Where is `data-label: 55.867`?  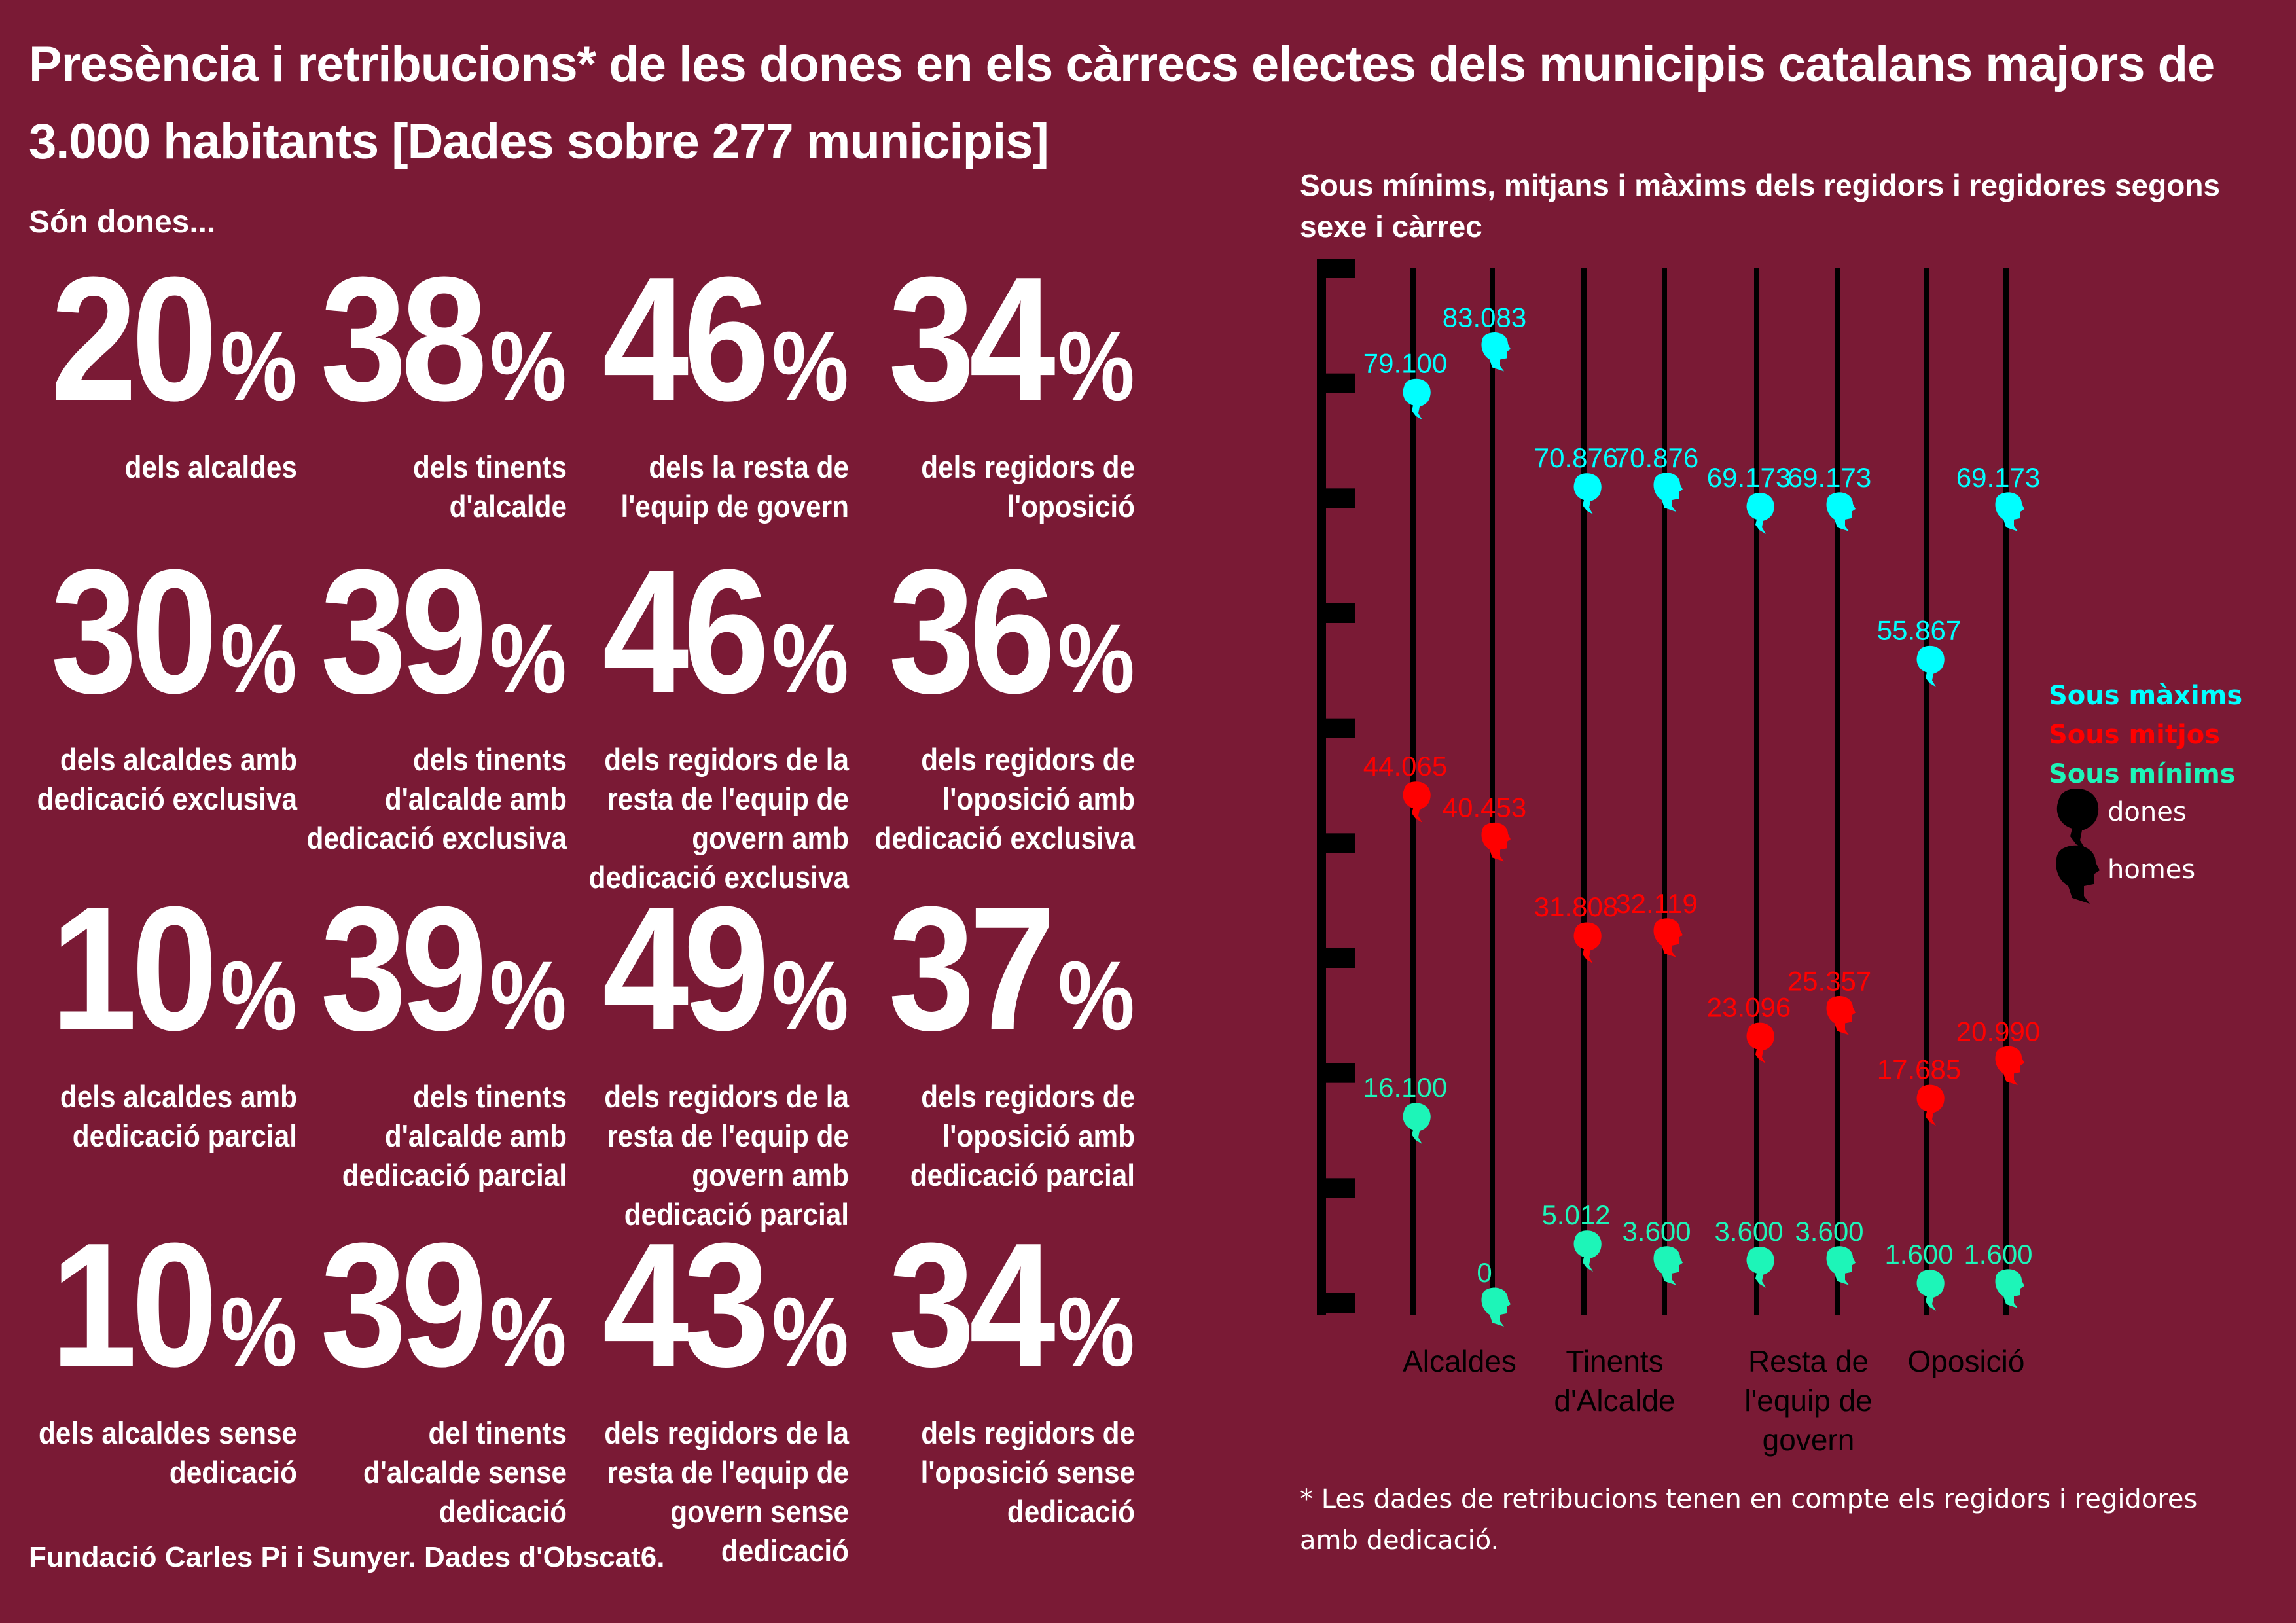
data-label: 55.867 is located at coordinates (1919, 630).